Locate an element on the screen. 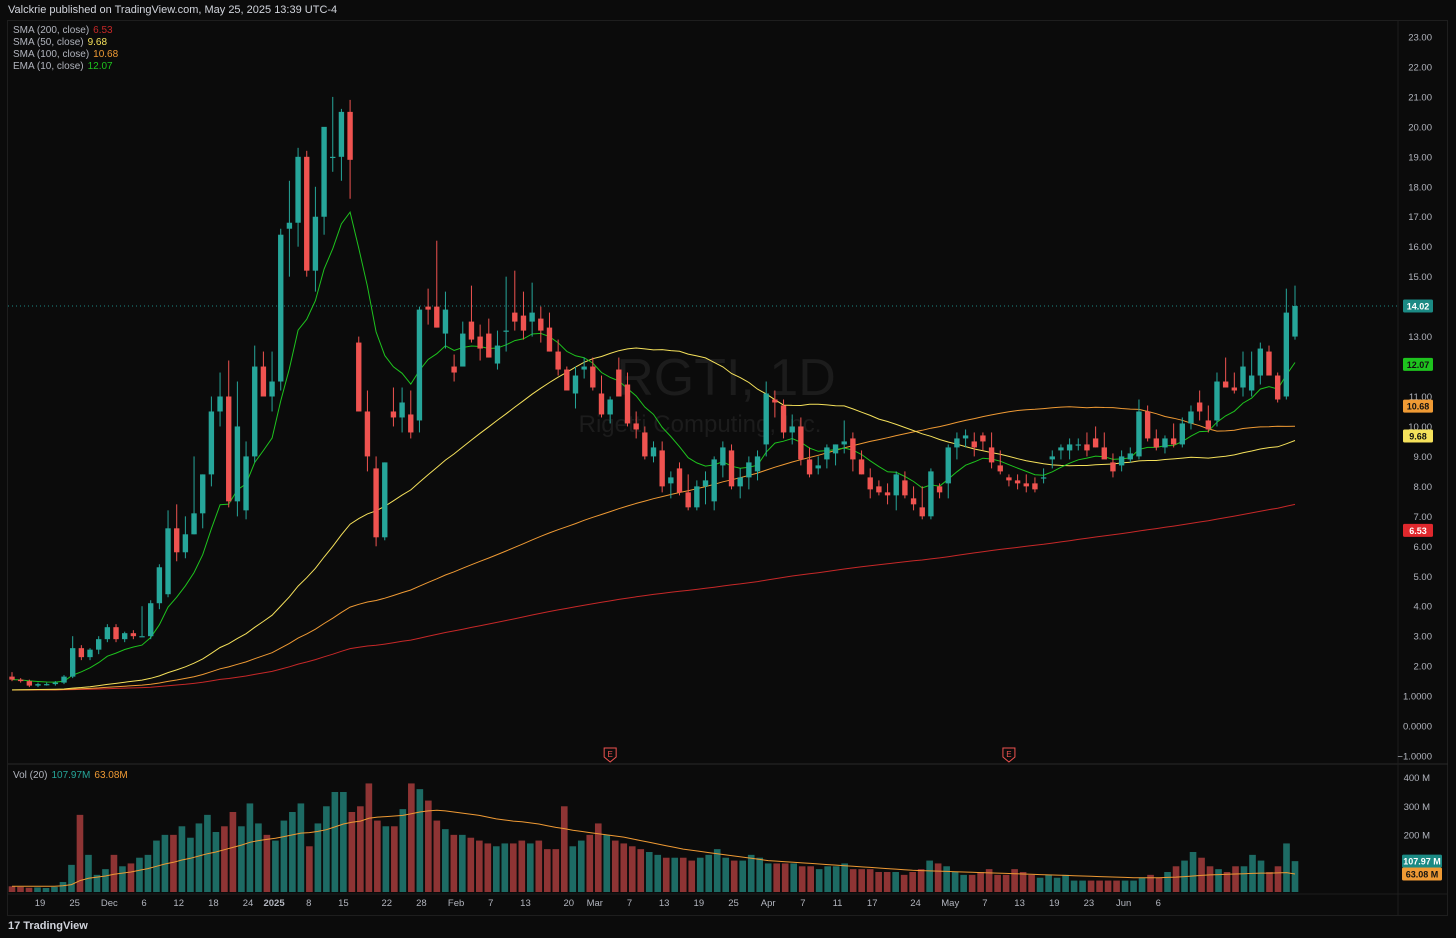  legend-sma-100: SMA (100, close) 10.68 is located at coordinates (65, 54).